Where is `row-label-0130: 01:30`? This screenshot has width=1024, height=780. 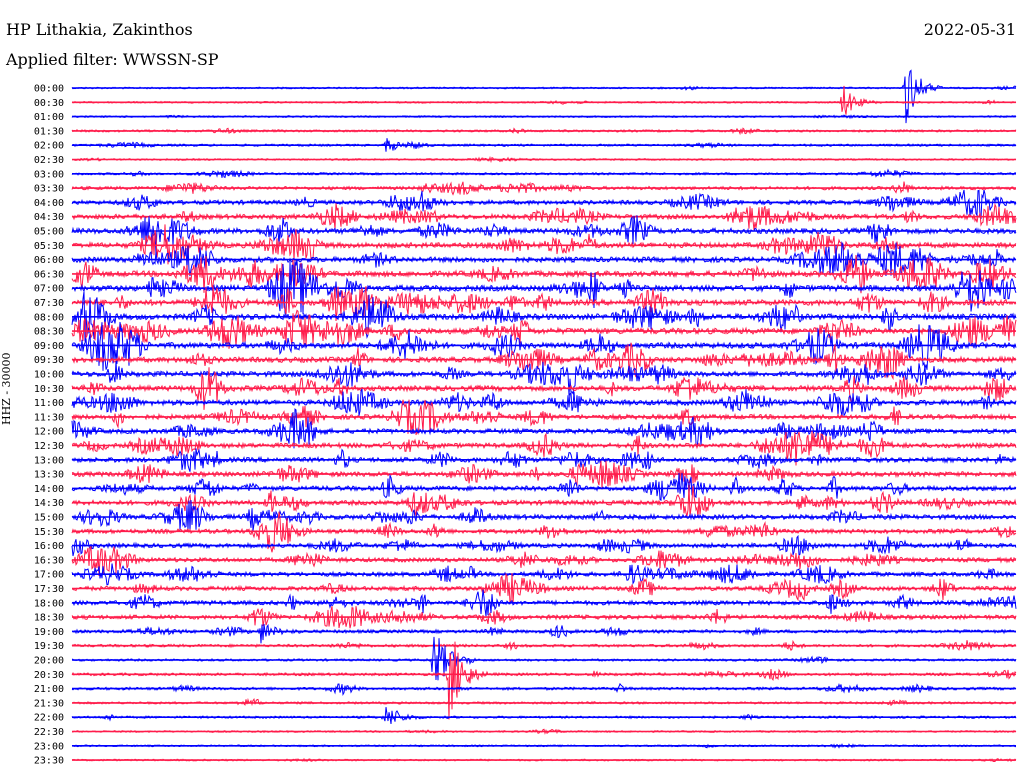 row-label-0130: 01:30 is located at coordinates (49, 131).